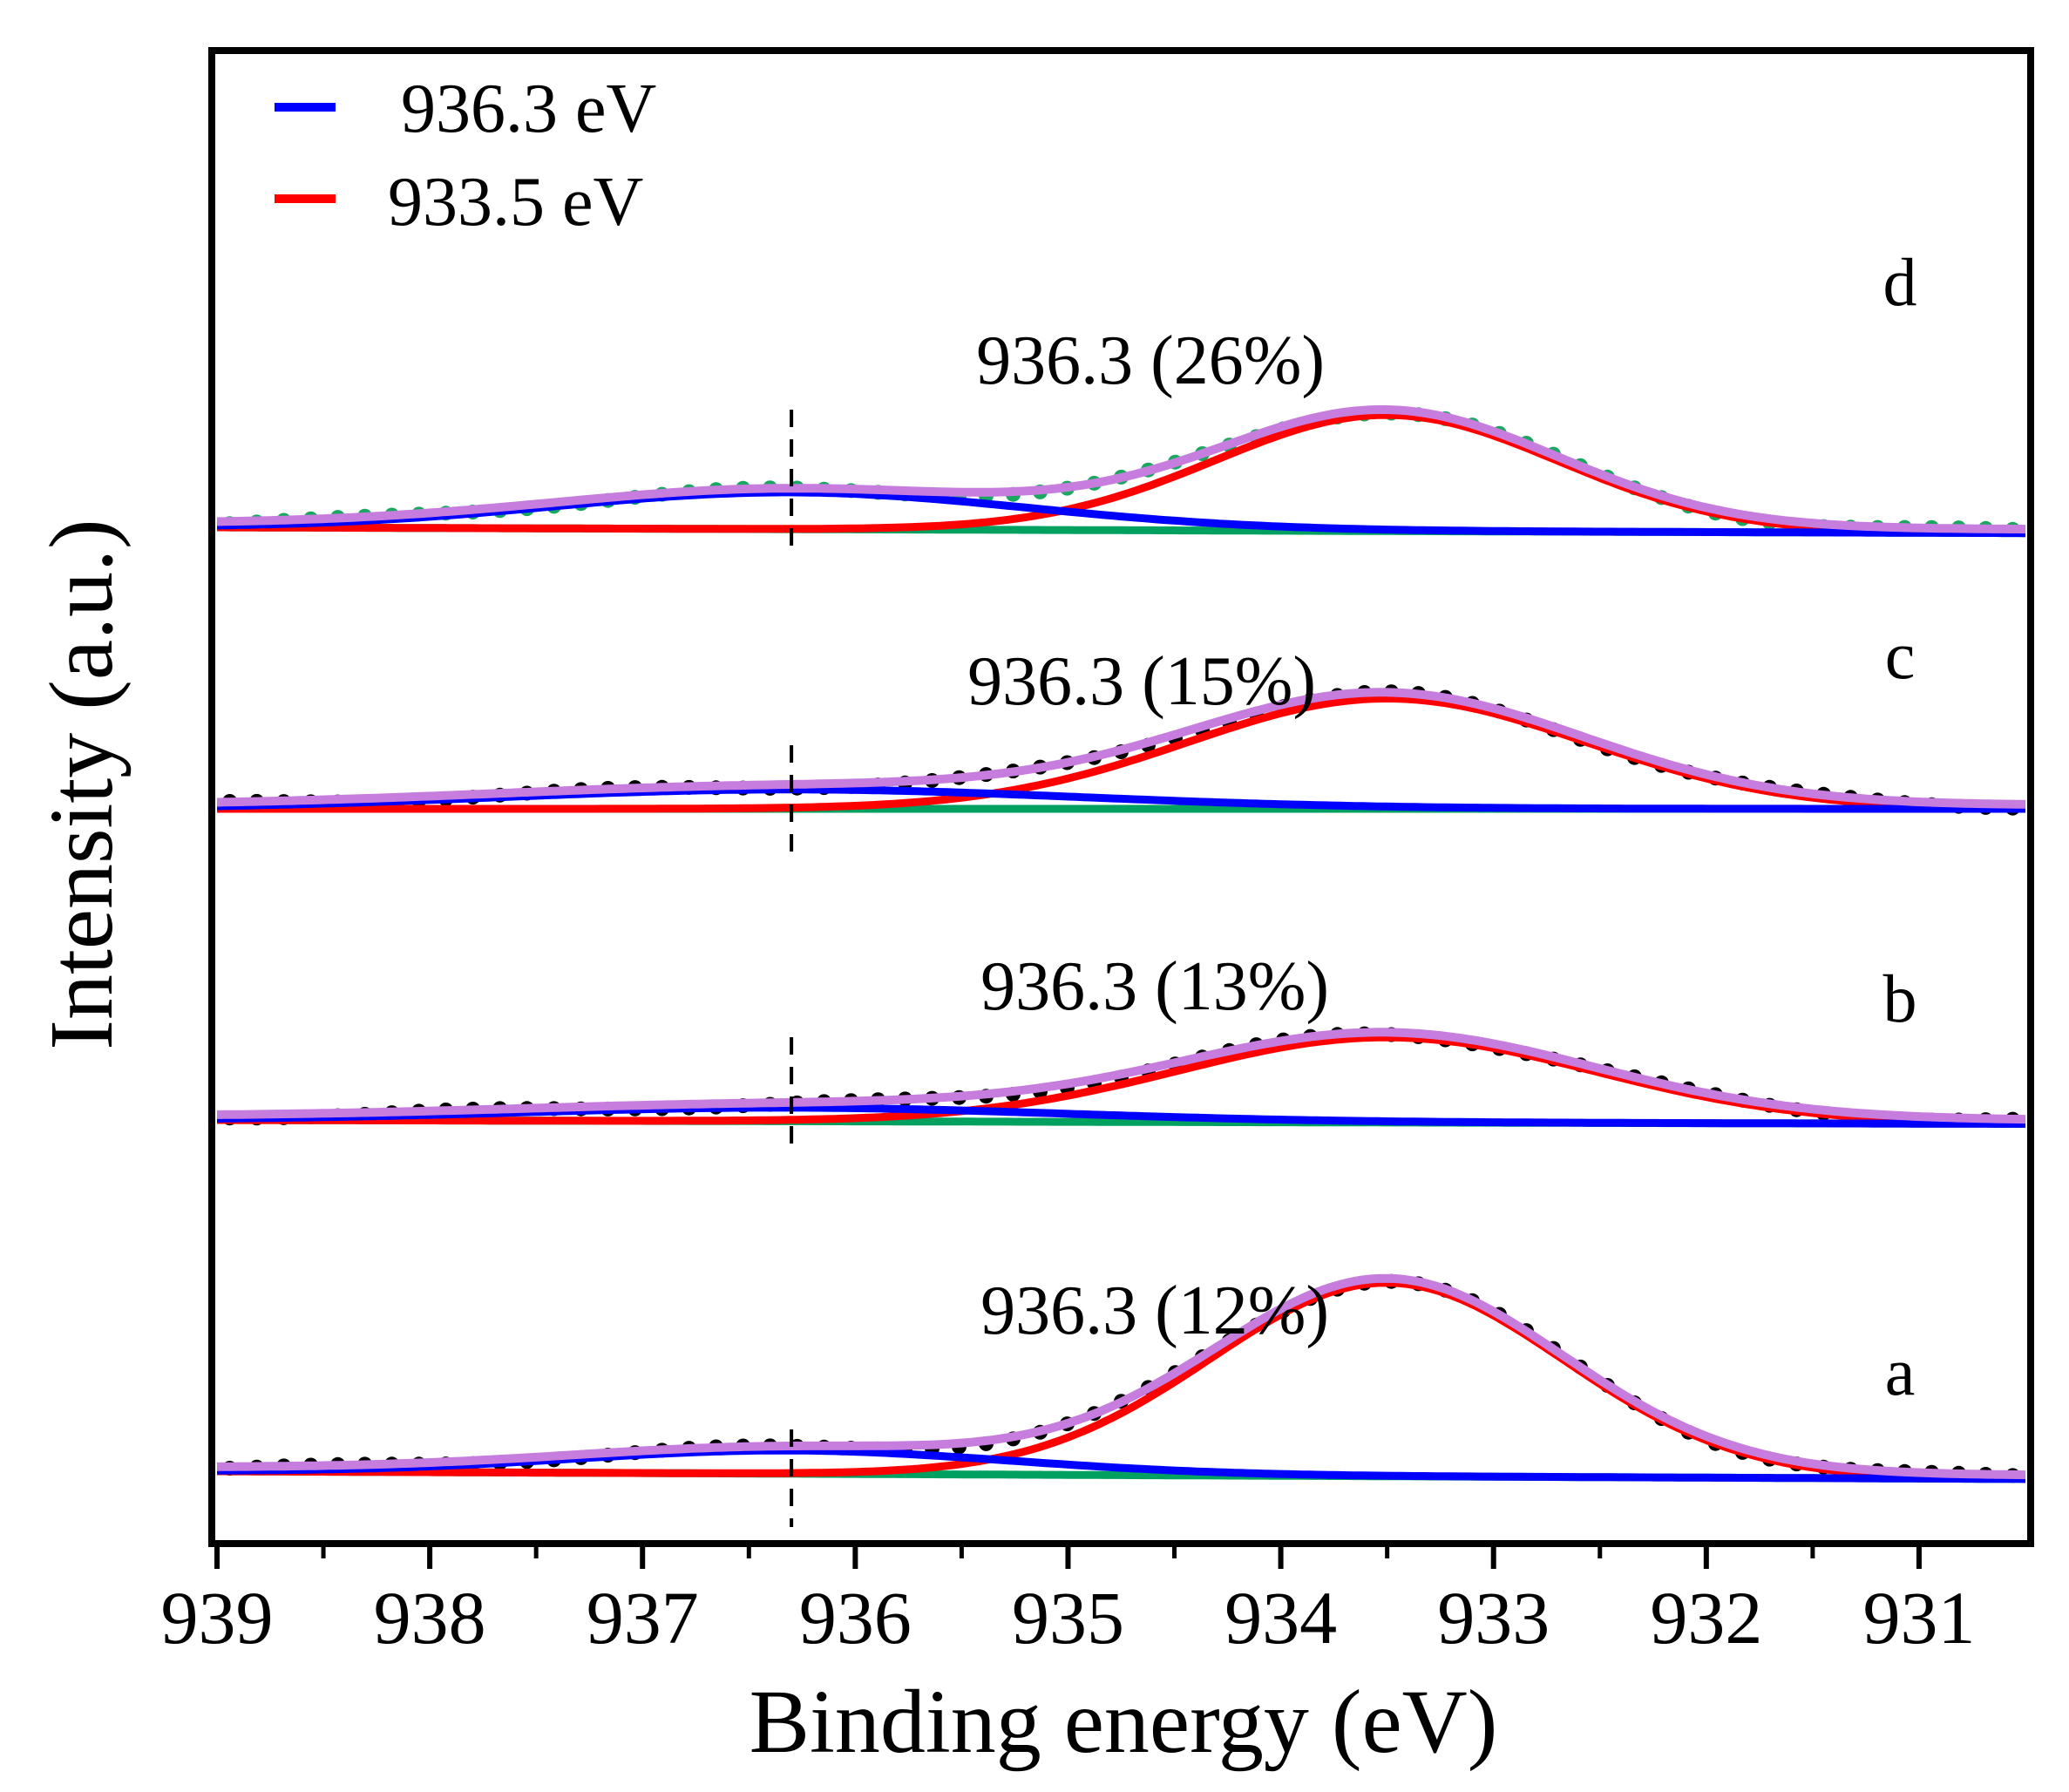  I want to click on panel-c: 936.3 (15%) c, so click(1121, 738).